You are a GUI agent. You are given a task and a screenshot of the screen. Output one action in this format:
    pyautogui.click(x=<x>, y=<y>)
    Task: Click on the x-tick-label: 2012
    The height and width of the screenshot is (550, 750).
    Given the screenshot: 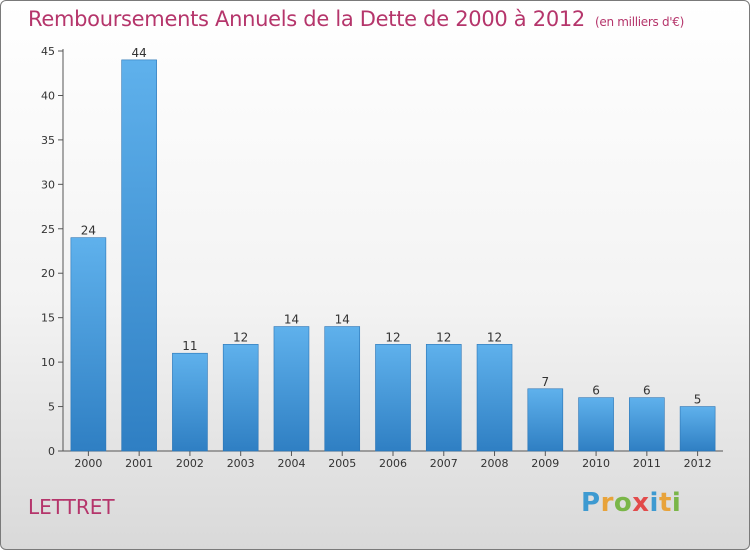 What is the action you would take?
    pyautogui.click(x=698, y=463)
    